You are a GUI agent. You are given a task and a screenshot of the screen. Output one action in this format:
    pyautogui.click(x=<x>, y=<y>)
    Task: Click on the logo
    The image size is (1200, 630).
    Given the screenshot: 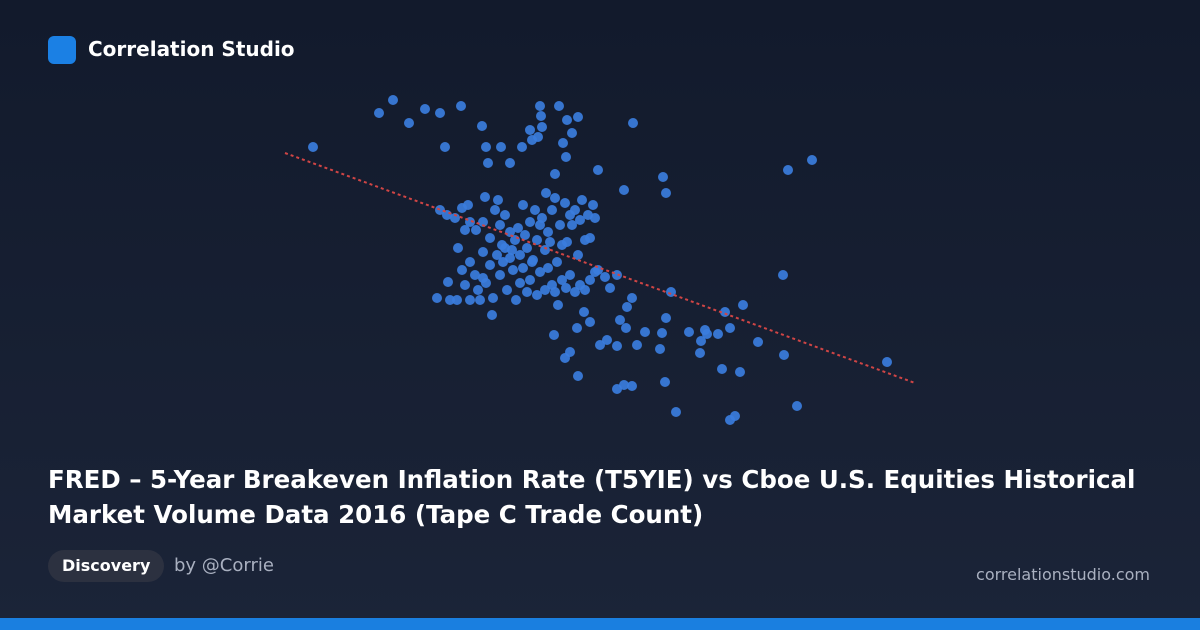 What is the action you would take?
    pyautogui.click(x=62, y=50)
    